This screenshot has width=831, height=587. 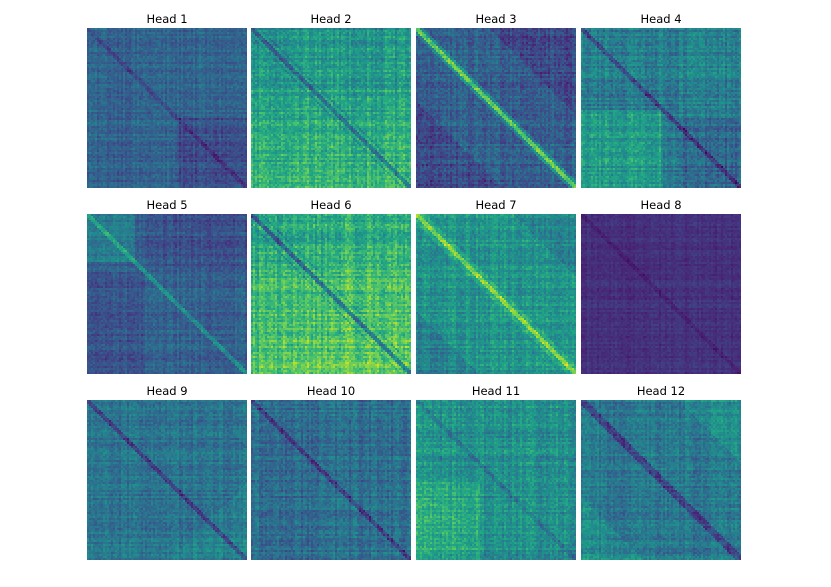 What do you see at coordinates (331, 205) in the screenshot?
I see `panel-title: Head 6` at bounding box center [331, 205].